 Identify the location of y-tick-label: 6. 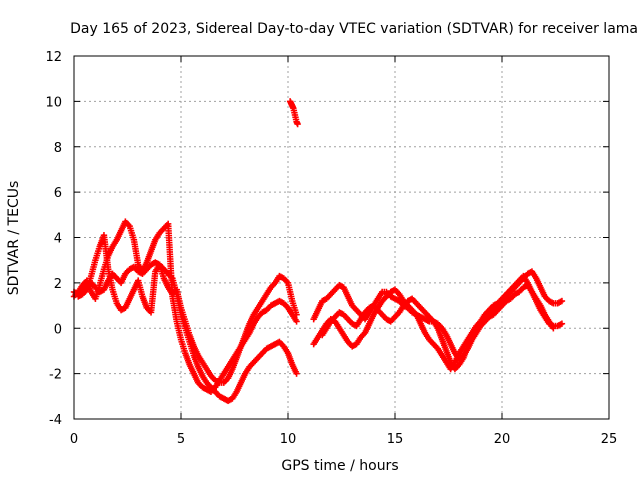
(58, 193).